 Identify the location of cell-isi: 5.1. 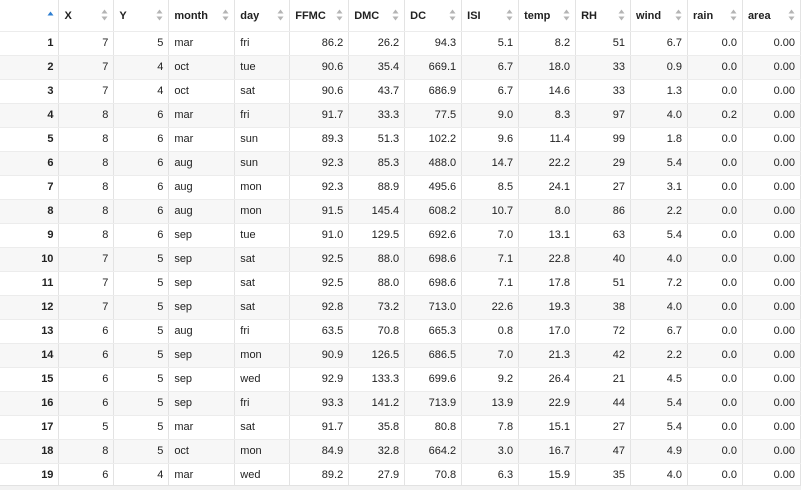
(490, 43).